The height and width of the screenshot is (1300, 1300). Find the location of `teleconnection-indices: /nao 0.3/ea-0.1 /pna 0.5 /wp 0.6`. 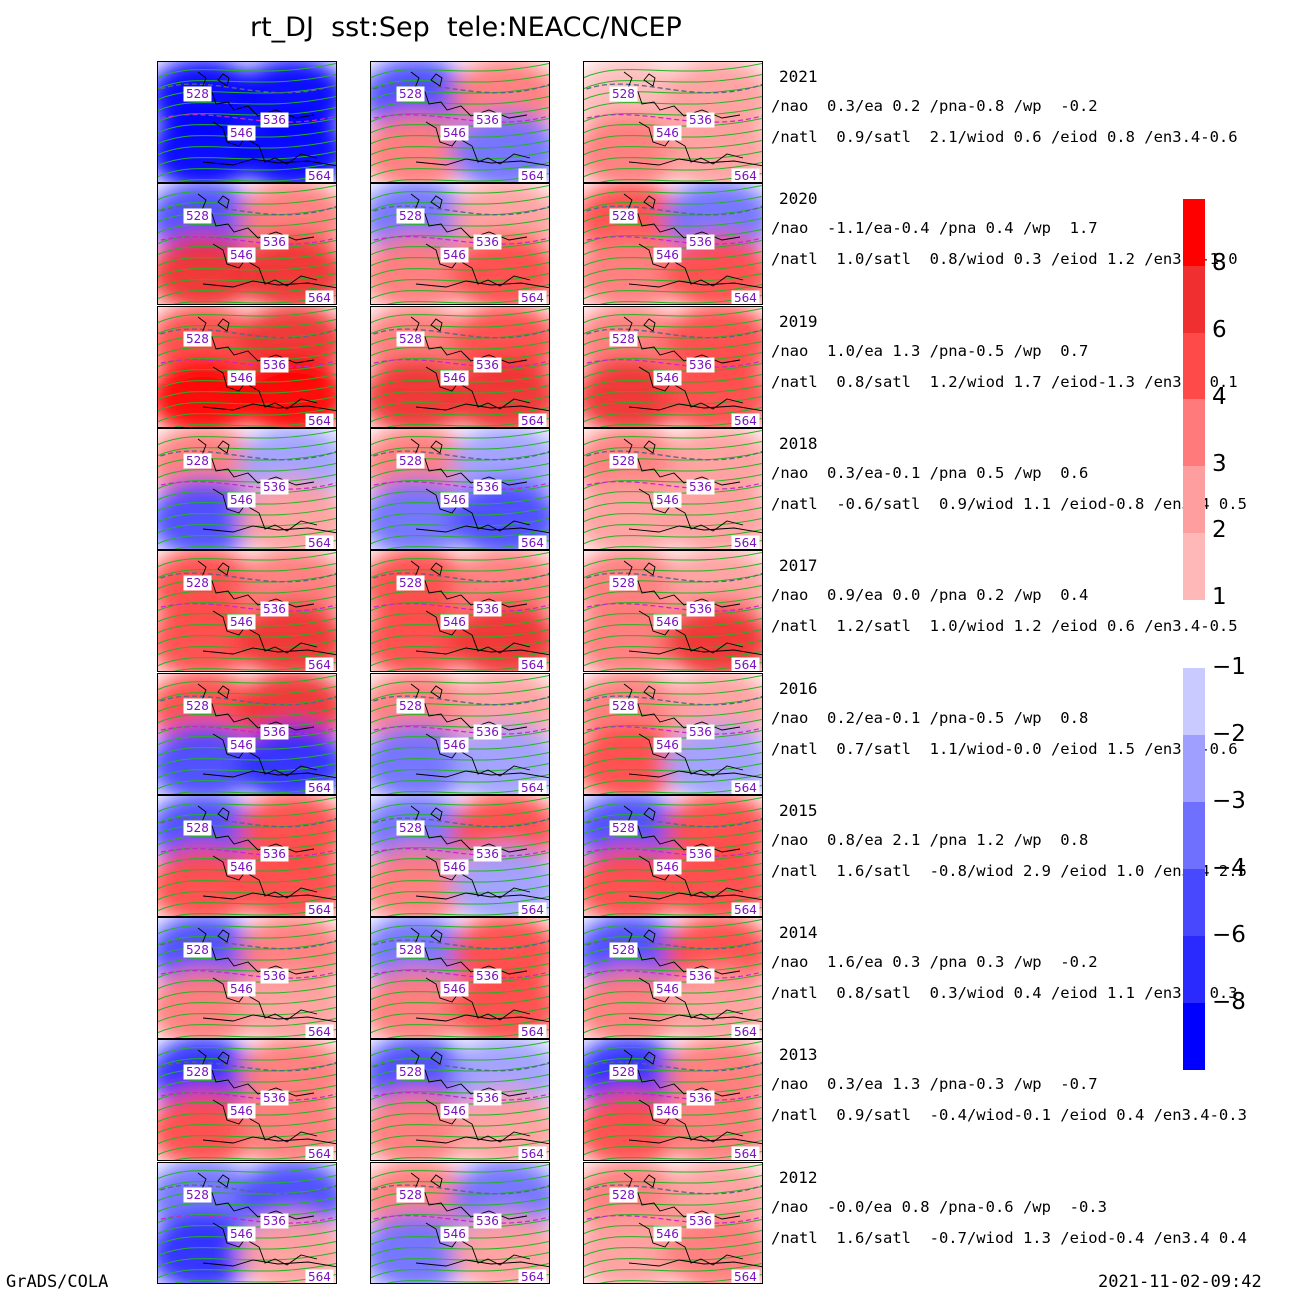

teleconnection-indices: /nao 0.3/ea-0.1 /pna 0.5 /wp 0.6 is located at coordinates (930, 472).